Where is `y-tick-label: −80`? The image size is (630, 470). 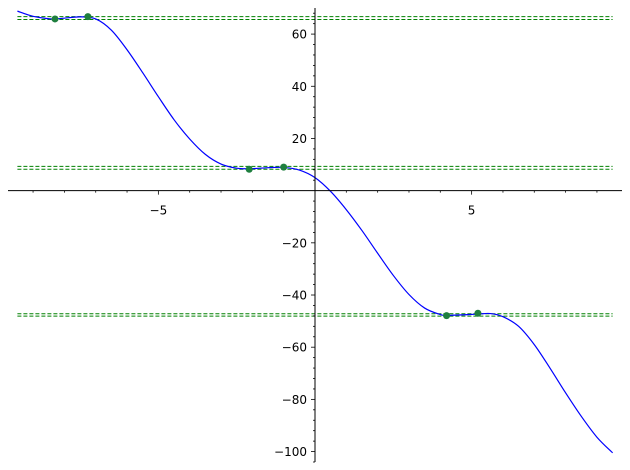 y-tick-label: −80 is located at coordinates (294, 400).